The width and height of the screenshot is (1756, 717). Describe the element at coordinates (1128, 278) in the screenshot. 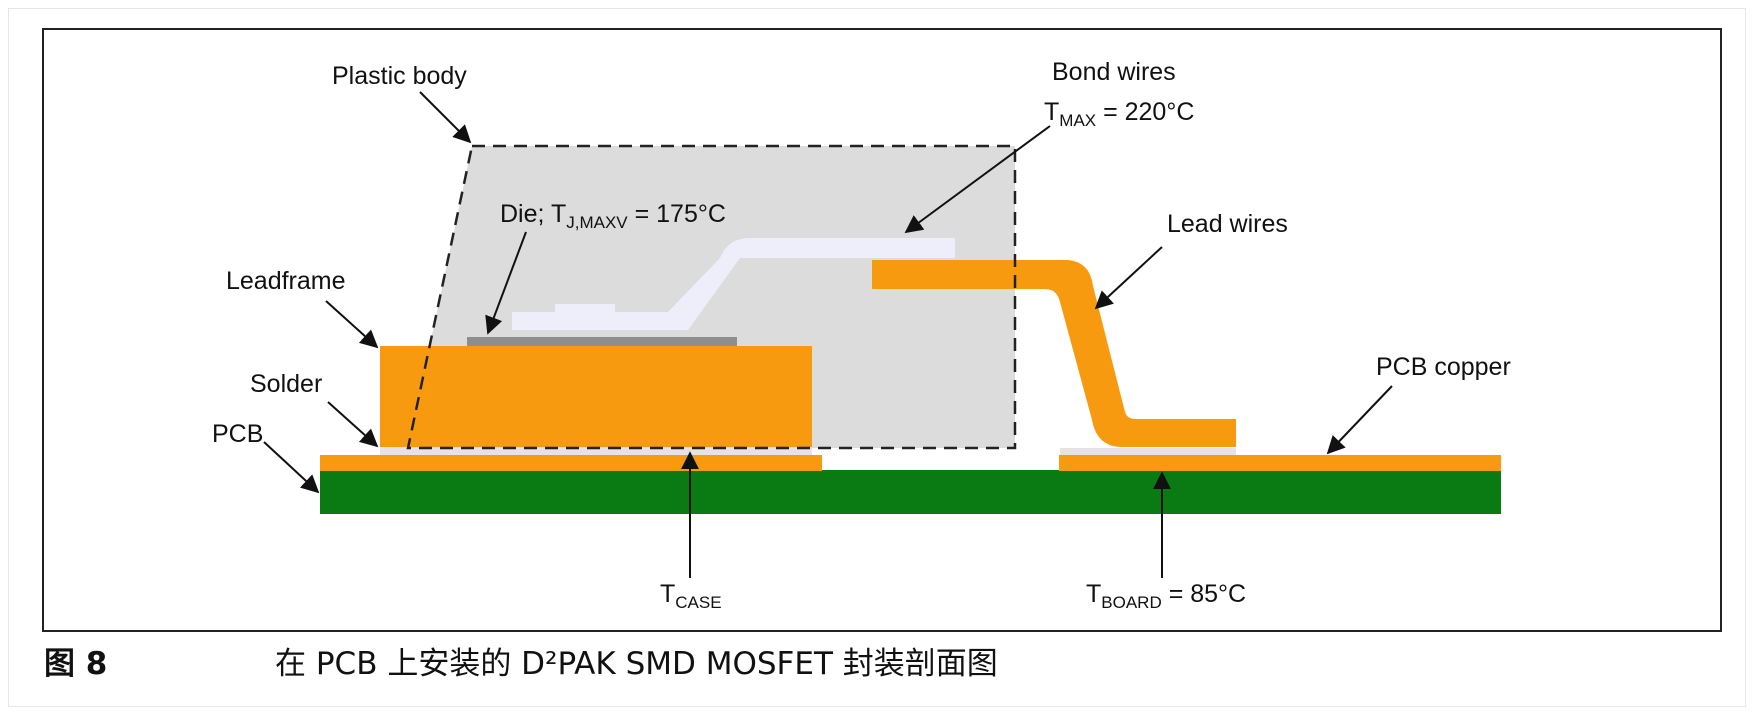

I see `lead-wires-arrow` at that location.